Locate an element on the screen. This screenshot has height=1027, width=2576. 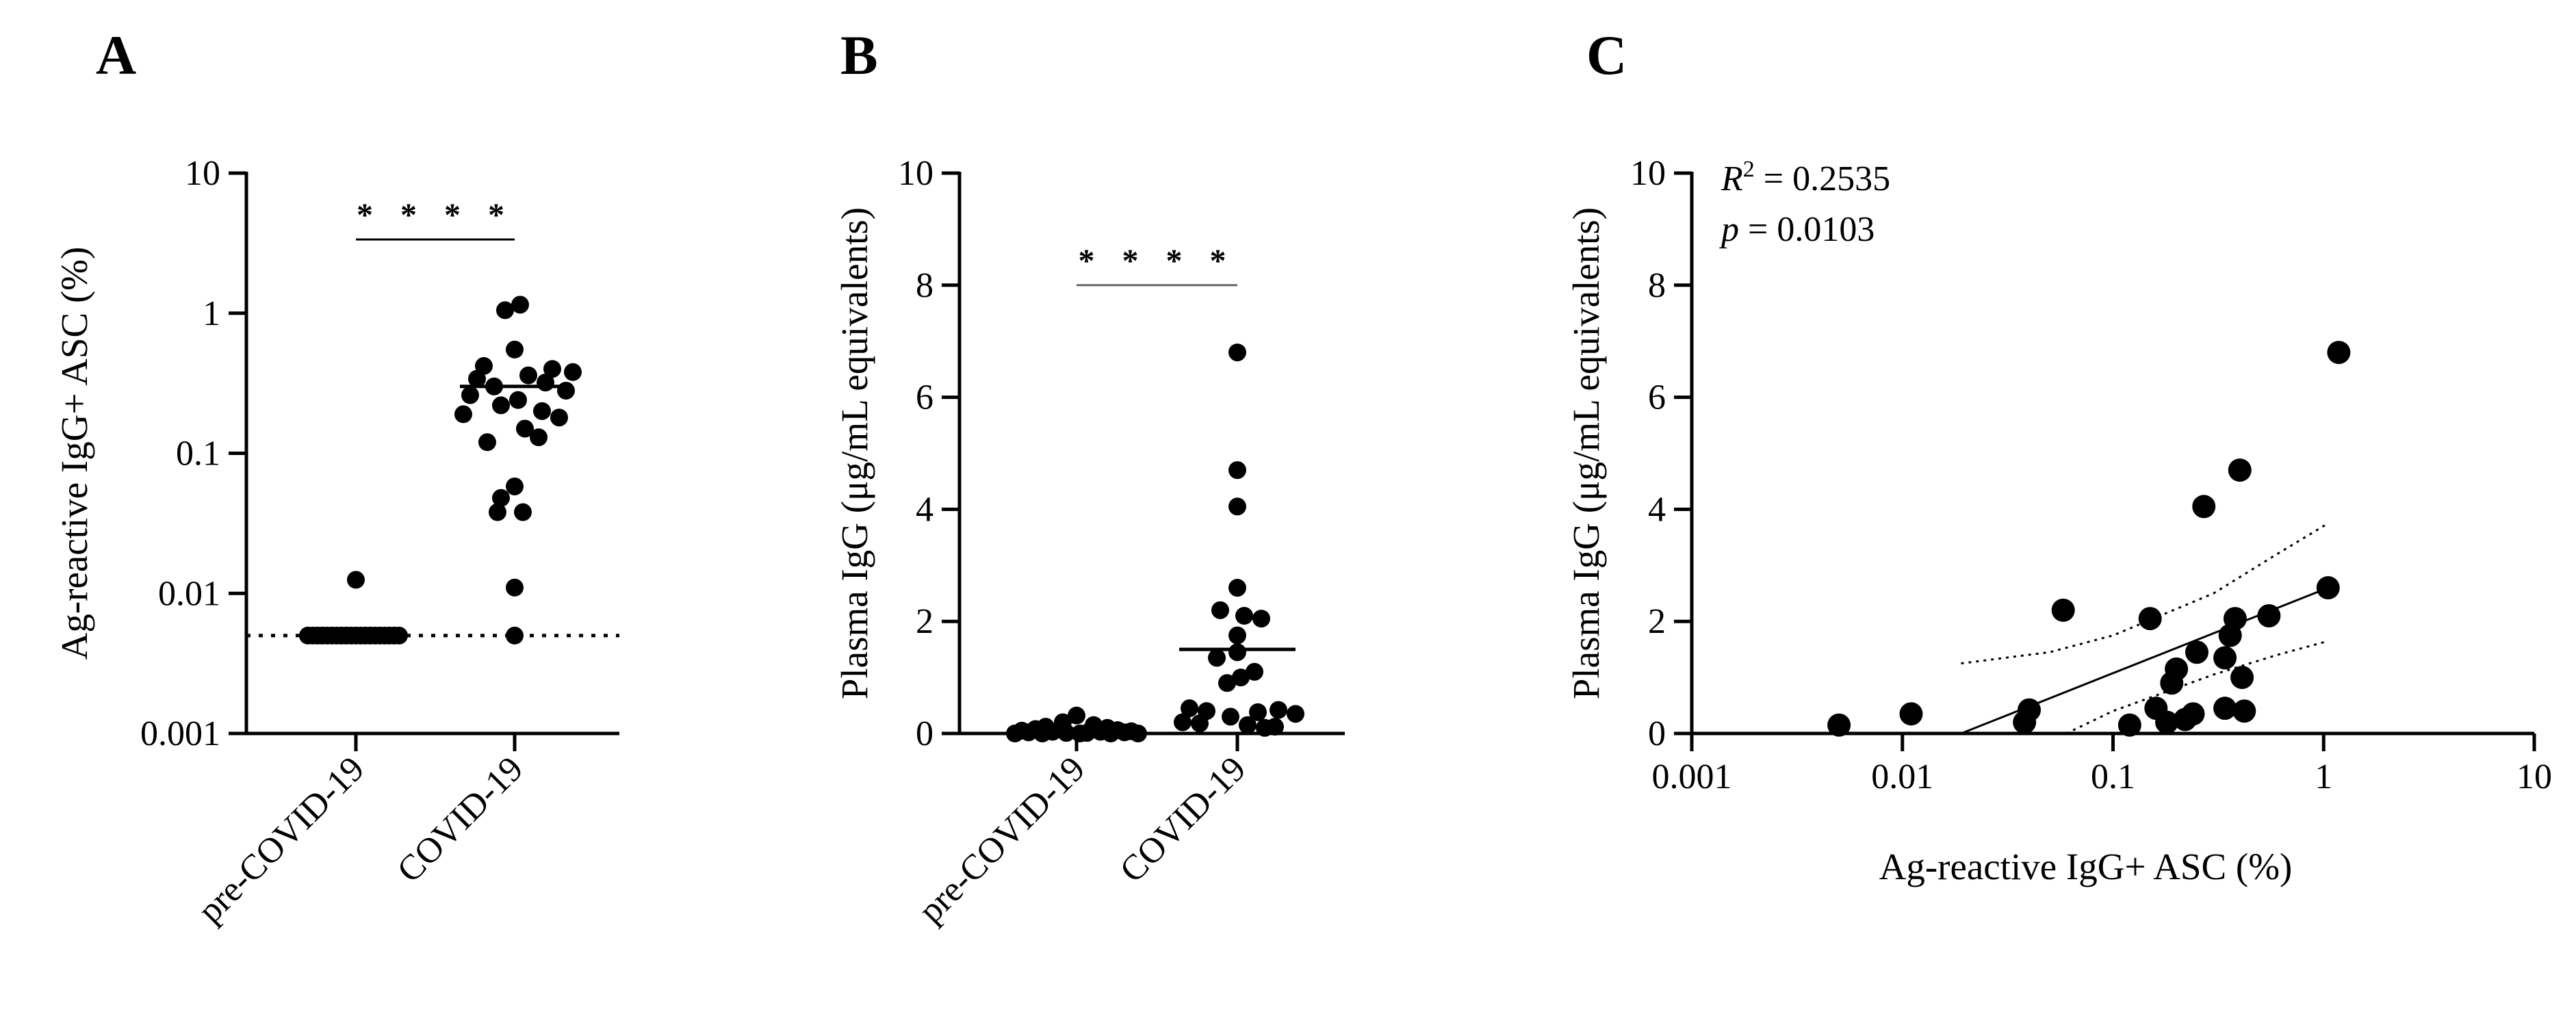
p-value-annotation: p = 0.0103 is located at coordinates (1796, 229).